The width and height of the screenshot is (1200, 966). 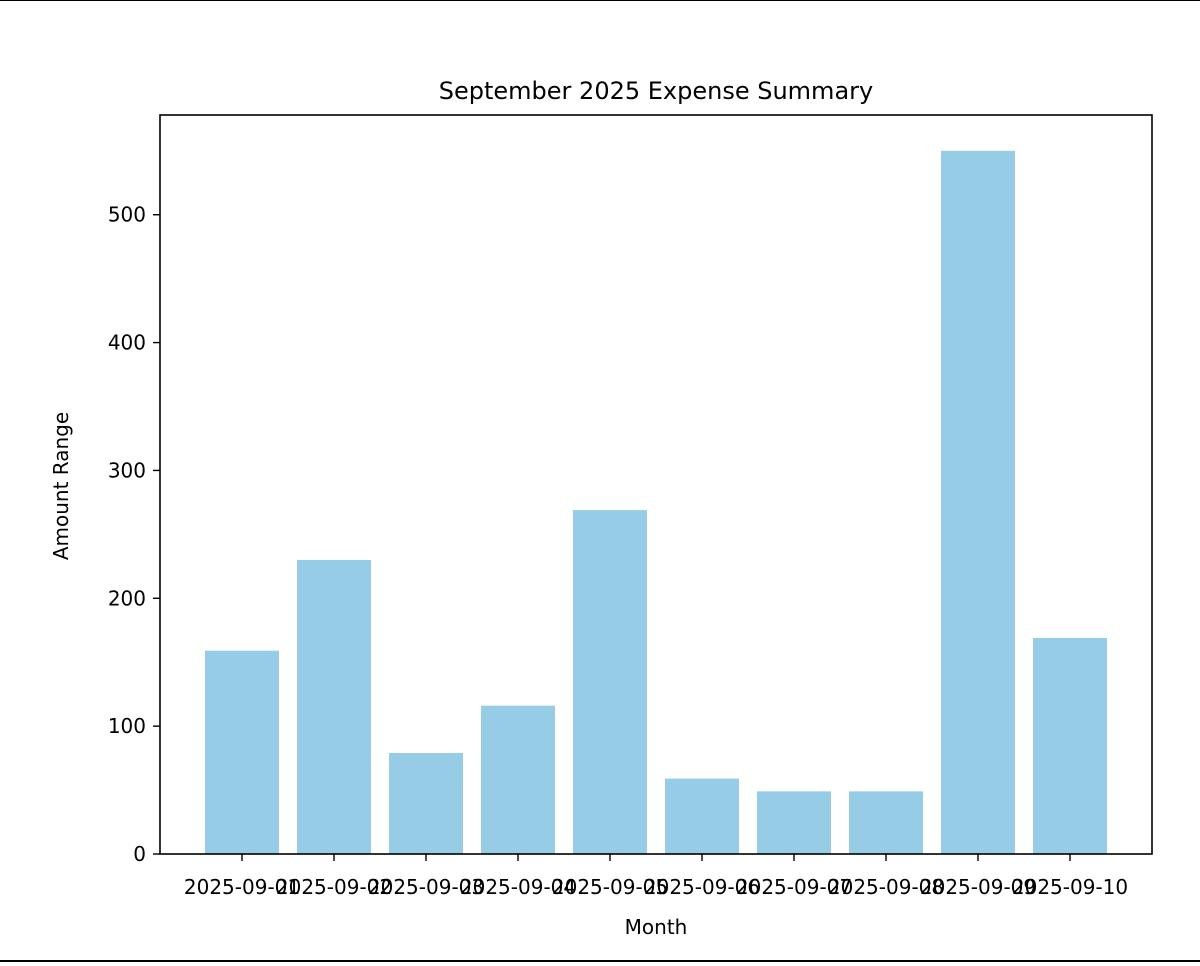 What do you see at coordinates (702, 887) in the screenshot?
I see `x-tick-label: 2025-09-06` at bounding box center [702, 887].